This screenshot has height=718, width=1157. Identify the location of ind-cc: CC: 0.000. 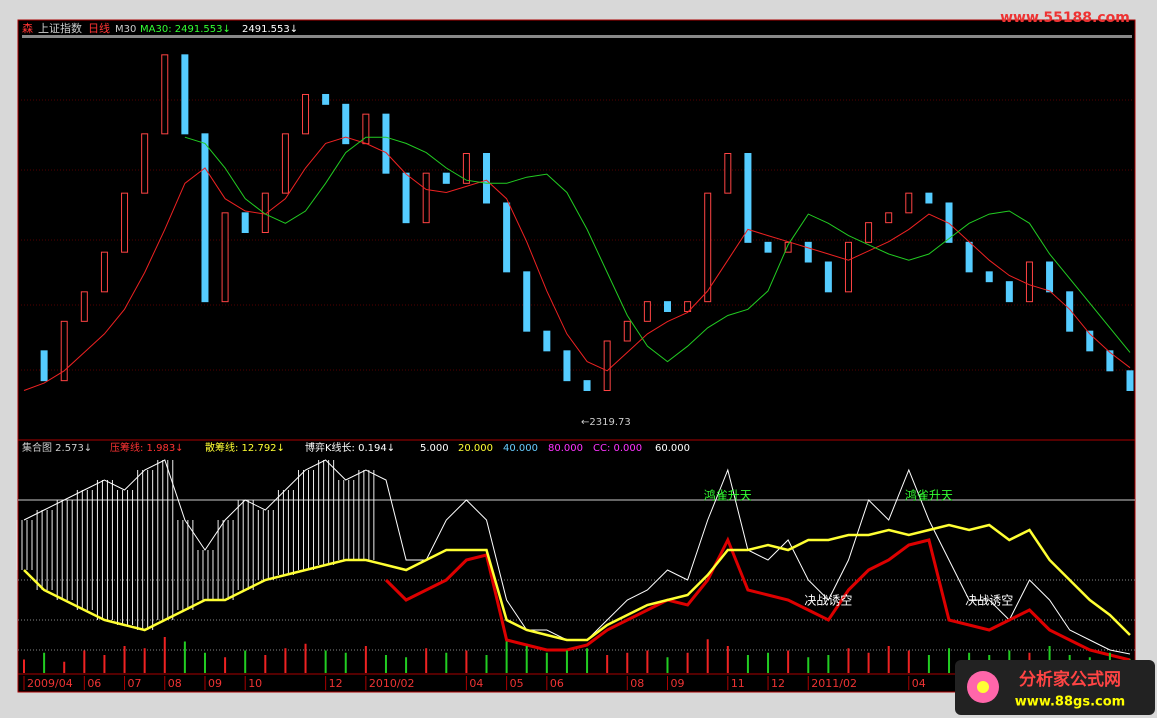
(617, 448).